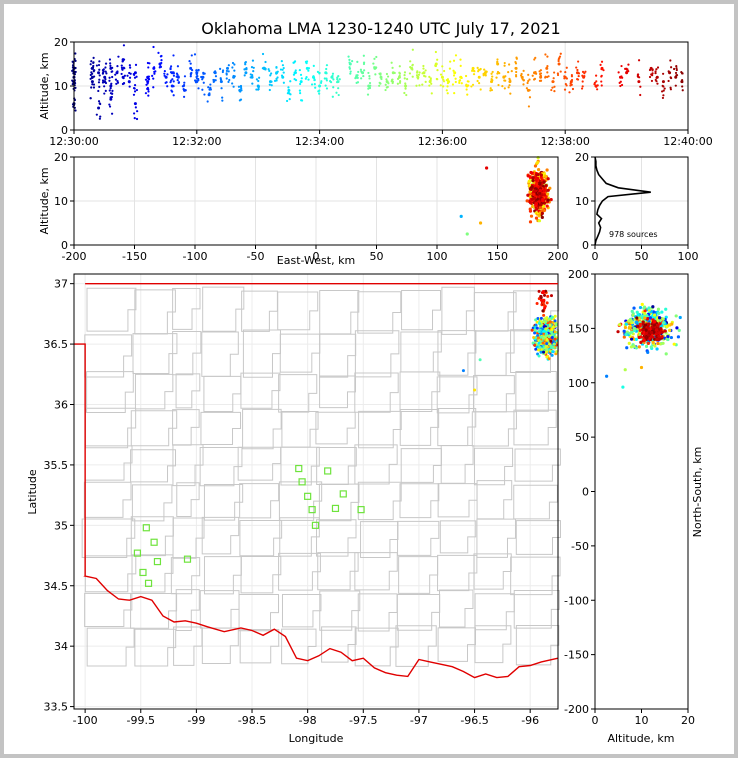  Describe the element at coordinates (61, 284) in the screenshot. I see `latitude-tick-label: 37` at that location.